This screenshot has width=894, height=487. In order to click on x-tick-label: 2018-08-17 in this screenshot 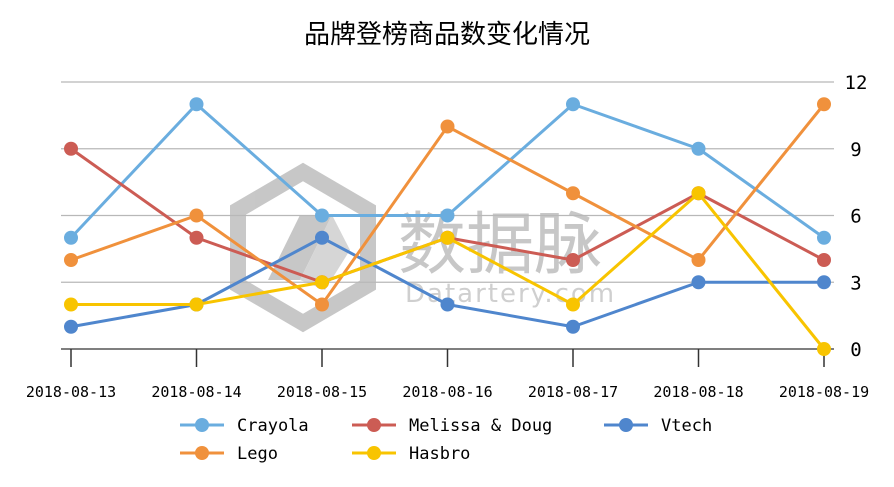, I will do `click(573, 392)`.